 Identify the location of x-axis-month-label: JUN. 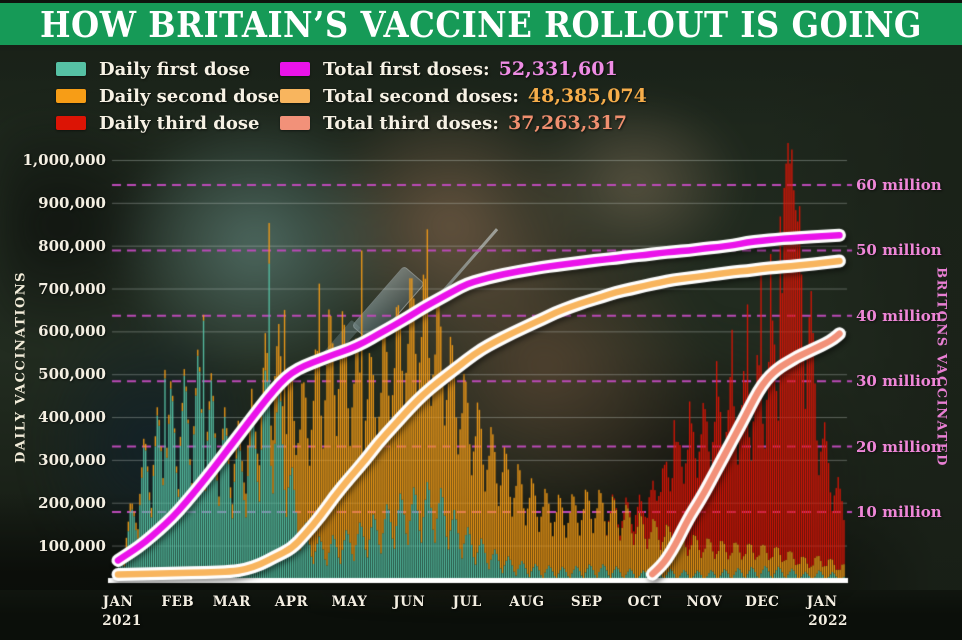
(409, 602).